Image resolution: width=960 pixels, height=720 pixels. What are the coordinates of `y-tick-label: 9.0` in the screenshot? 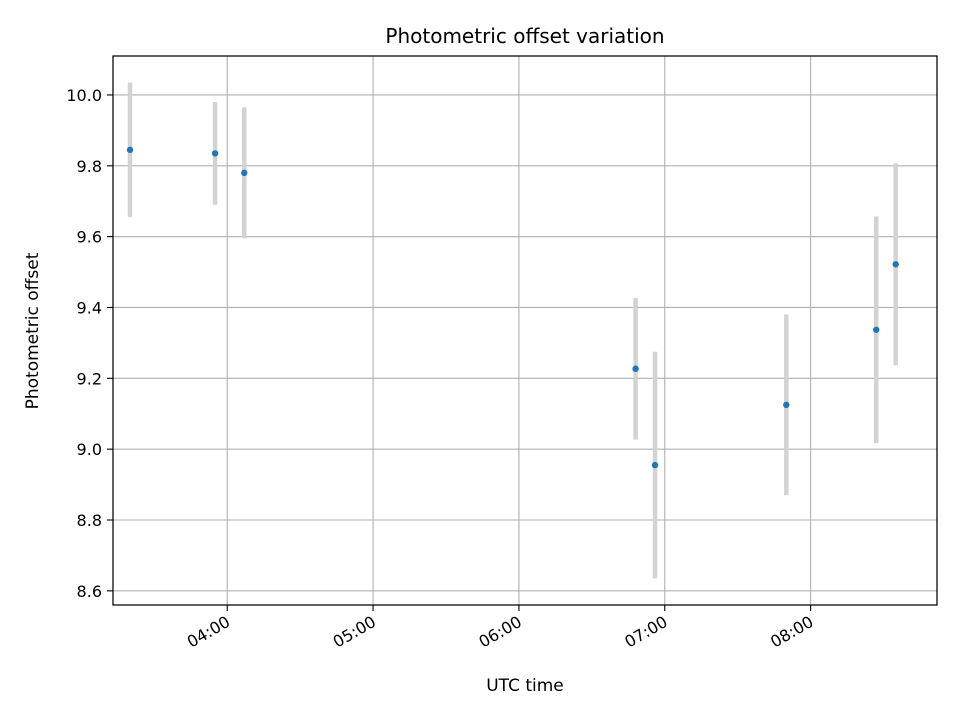 It's located at (89, 449).